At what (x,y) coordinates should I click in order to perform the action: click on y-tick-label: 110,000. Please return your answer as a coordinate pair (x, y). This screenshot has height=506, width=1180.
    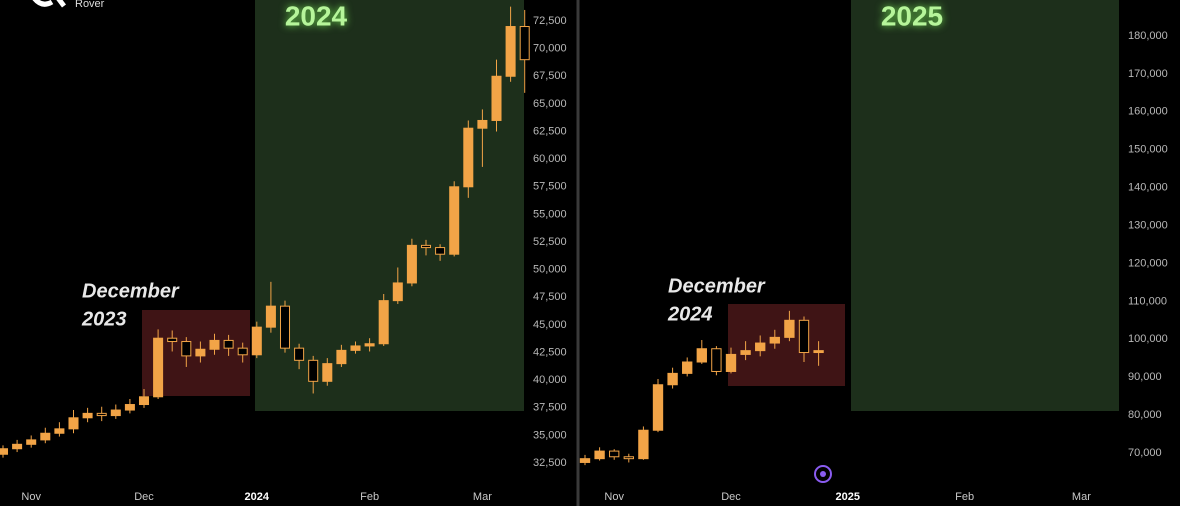
    Looking at the image, I should click on (1147, 301).